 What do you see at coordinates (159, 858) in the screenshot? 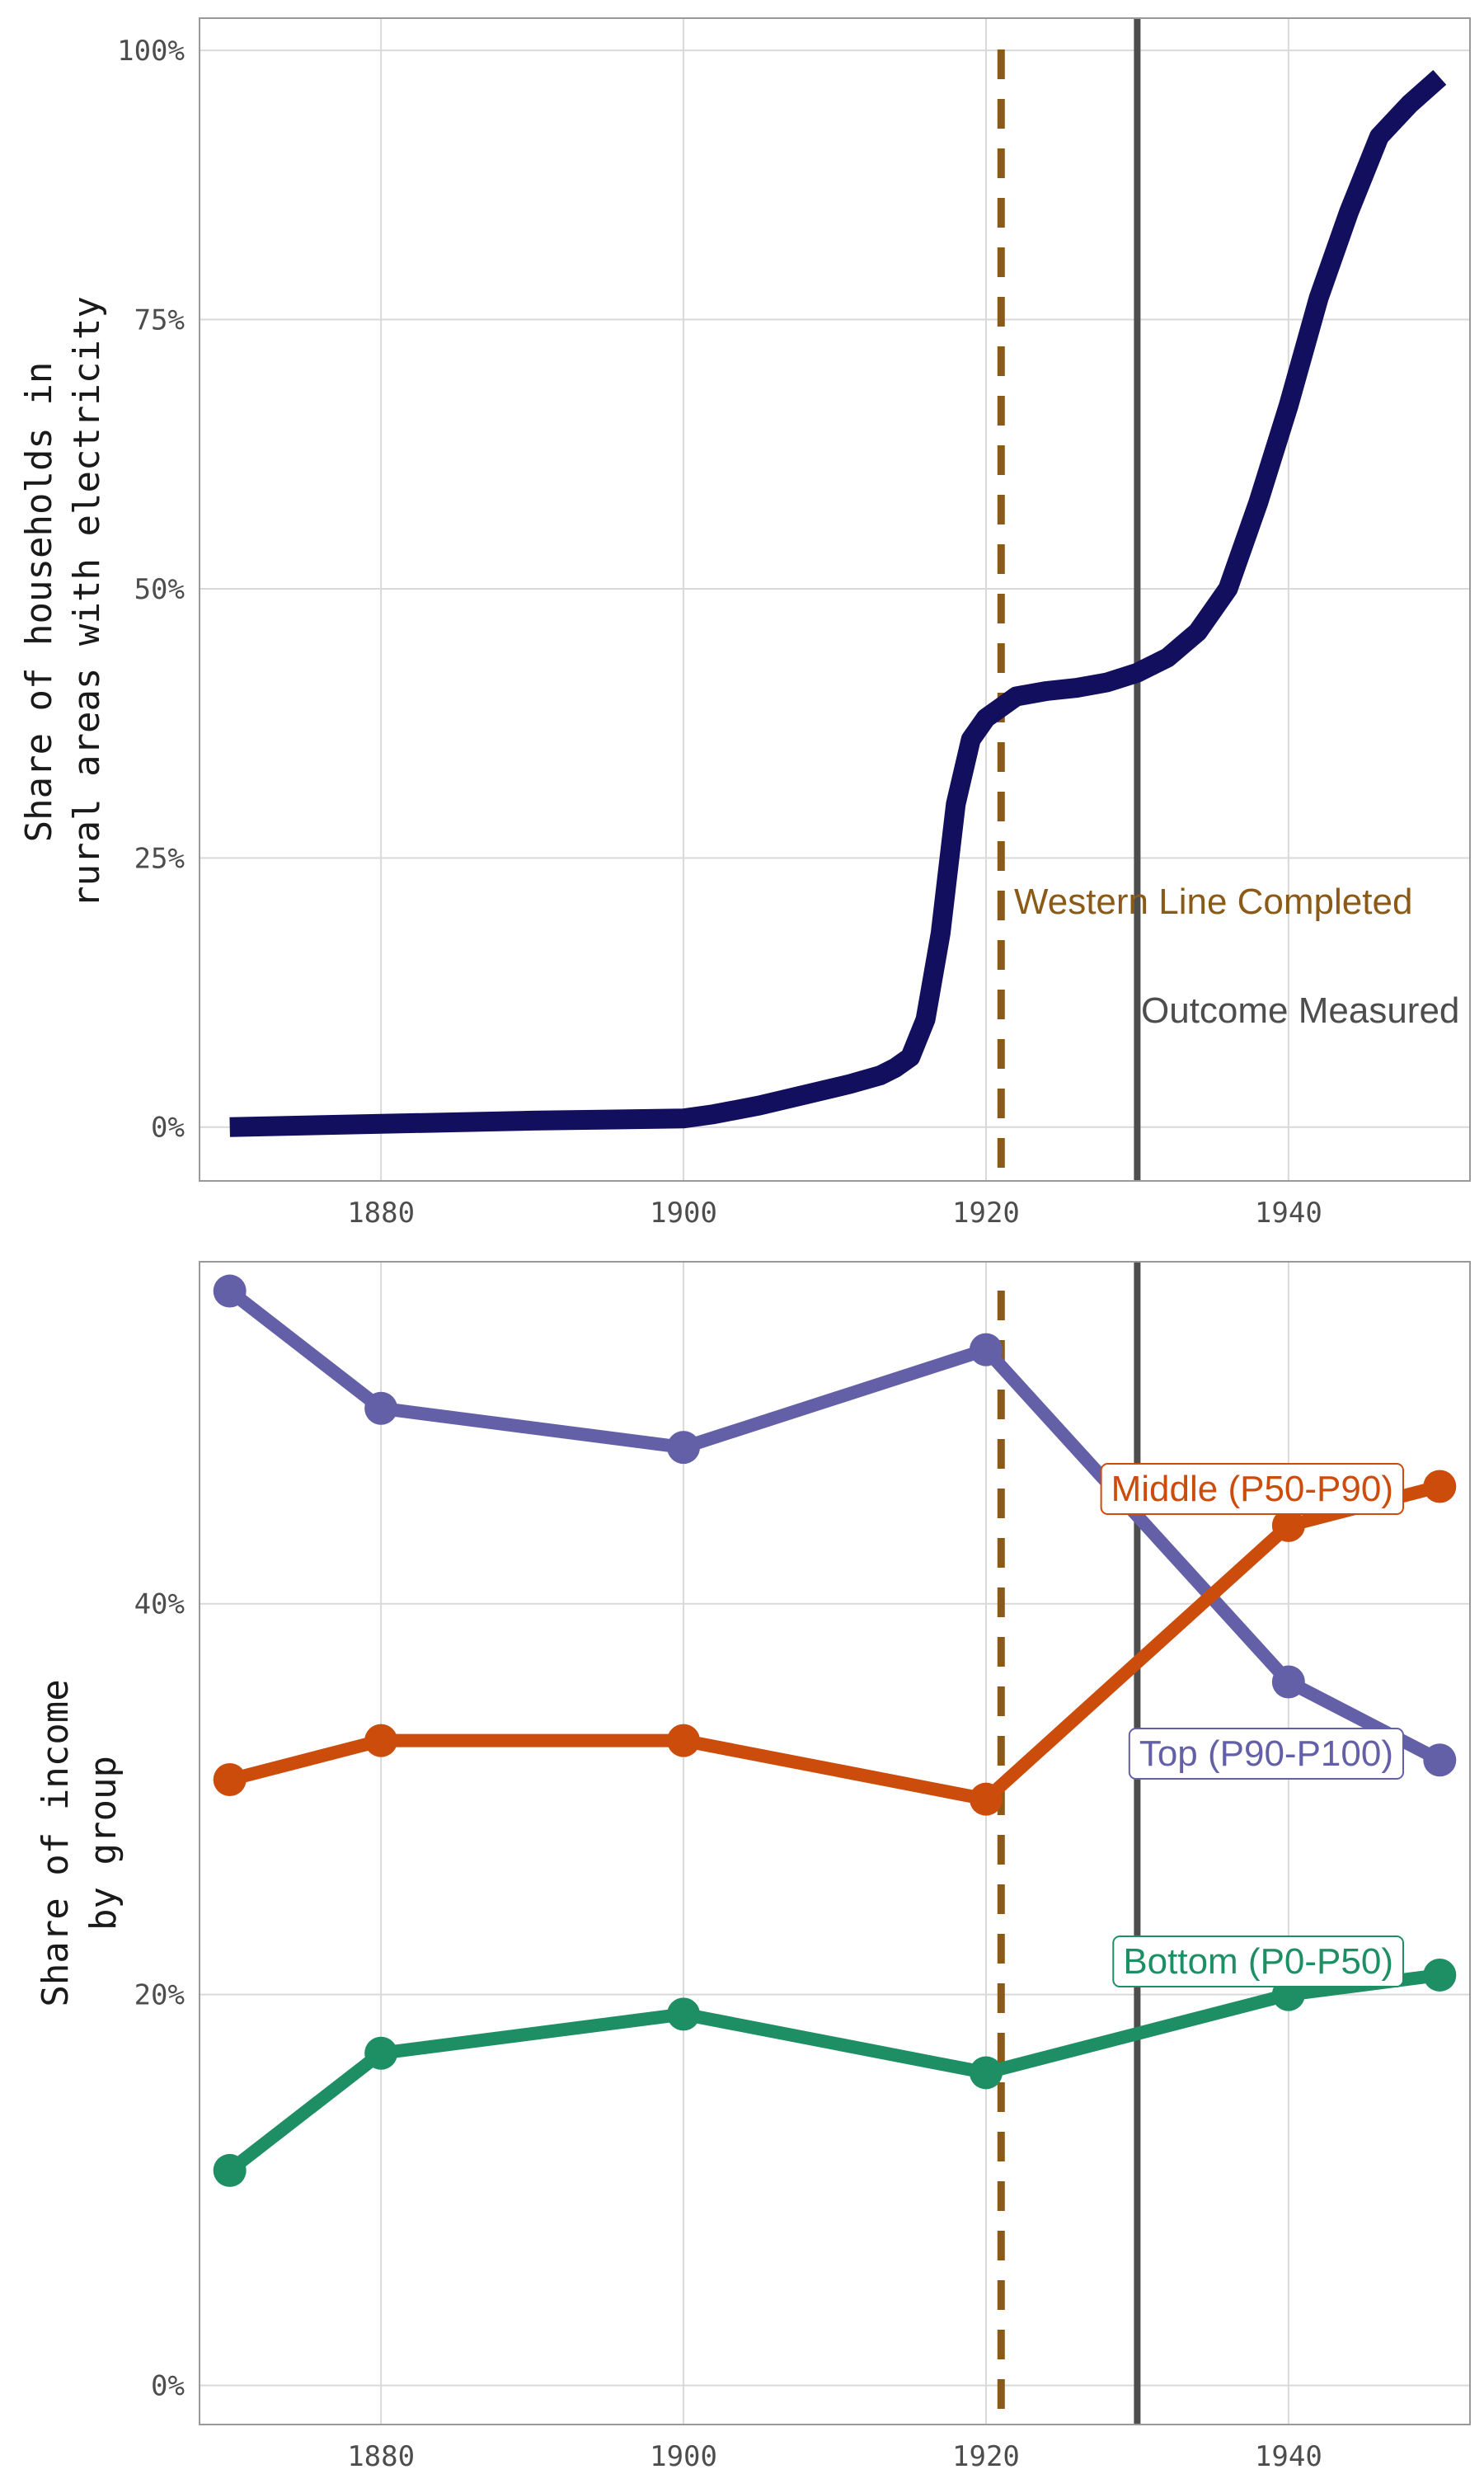
I see `y-tick-label: 25%` at bounding box center [159, 858].